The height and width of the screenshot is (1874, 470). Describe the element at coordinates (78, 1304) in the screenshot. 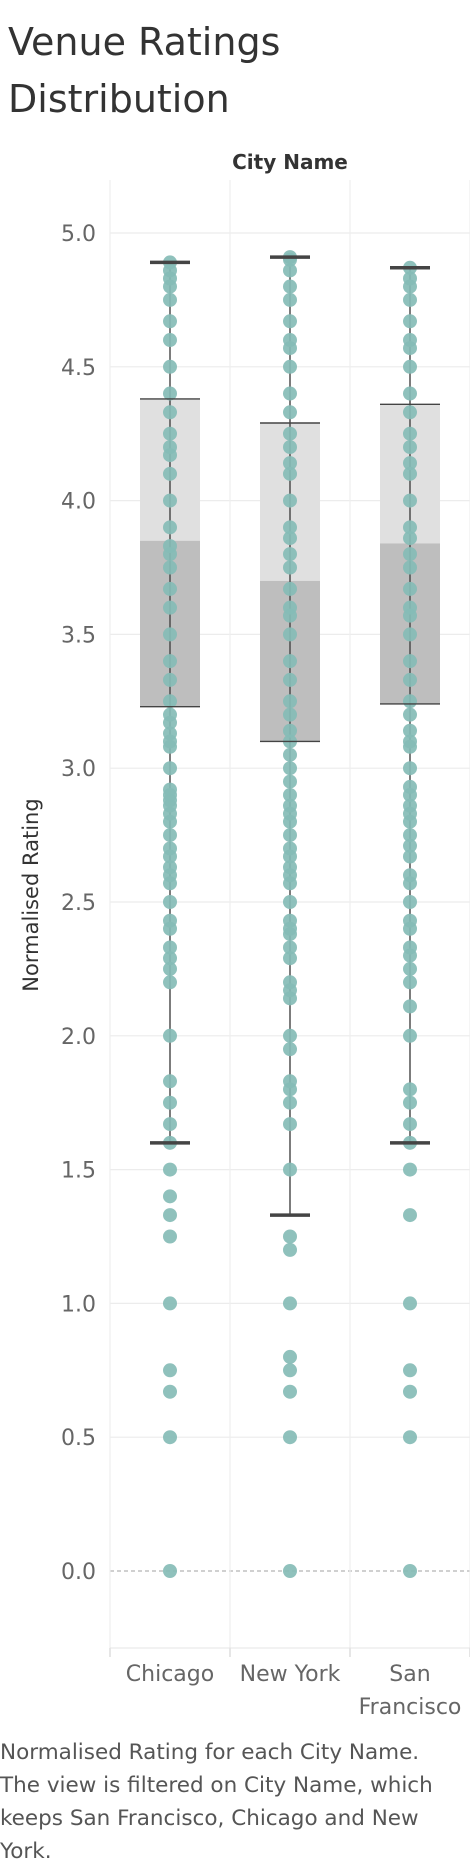

I see `y-tick-label: 1.0` at that location.